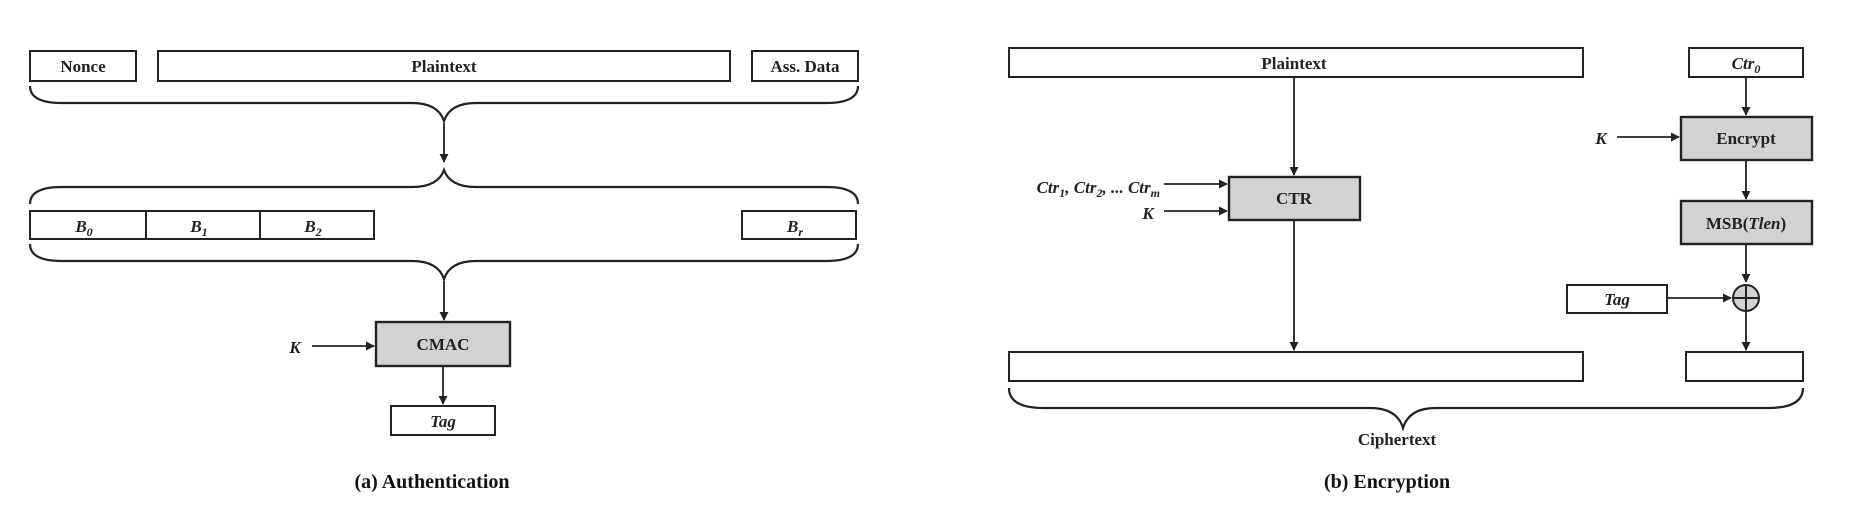 The width and height of the screenshot is (1870, 513). What do you see at coordinates (1296, 366) in the screenshot?
I see `ciphertext-box` at bounding box center [1296, 366].